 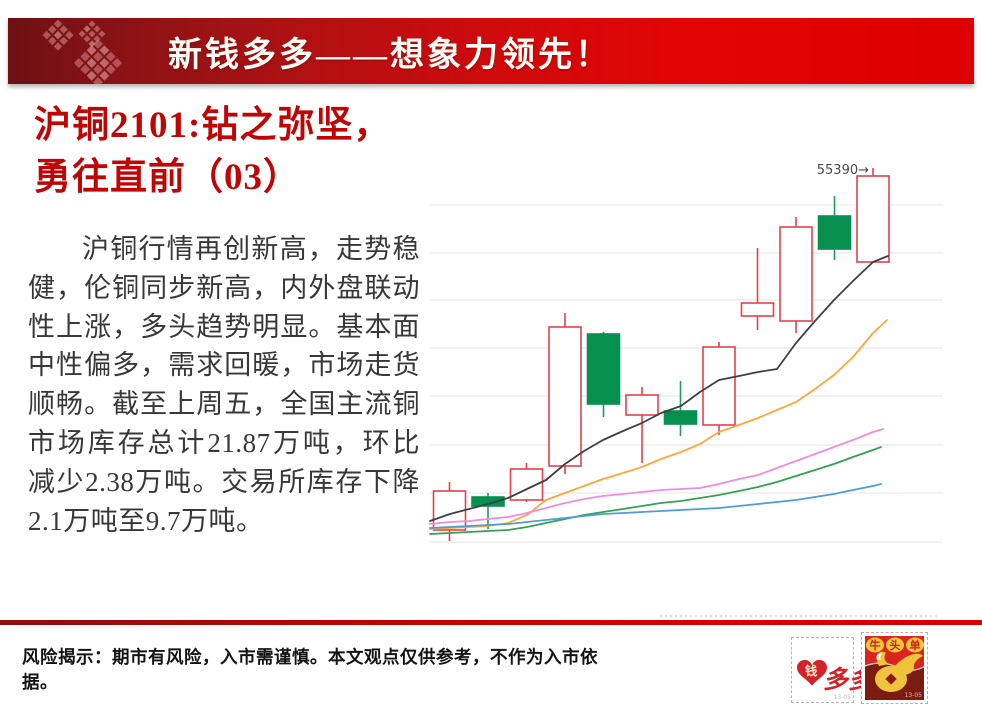 I want to click on stamp-right-corner-code: 13-05, so click(x=913, y=695).